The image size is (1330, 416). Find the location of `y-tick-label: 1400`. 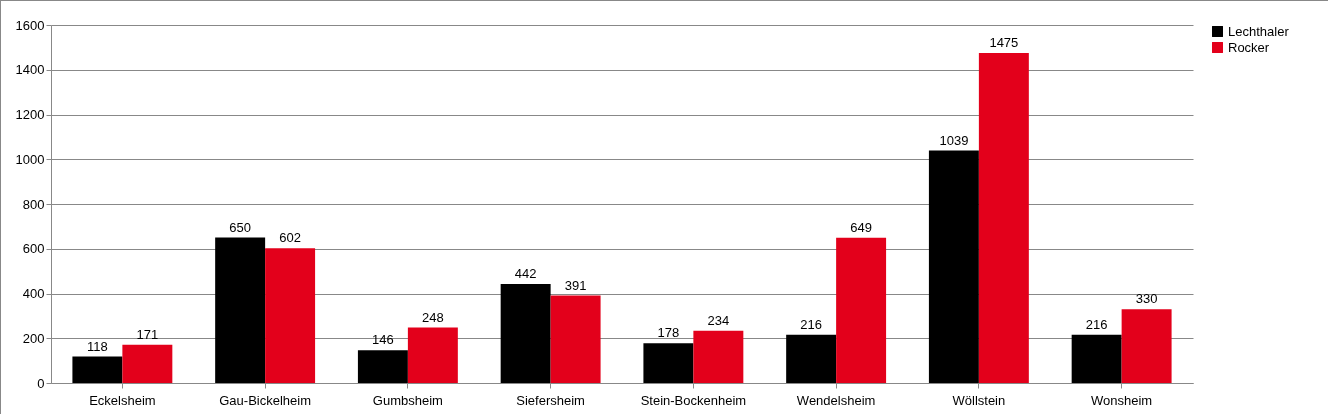

y-tick-label: 1400 is located at coordinates (30, 70).